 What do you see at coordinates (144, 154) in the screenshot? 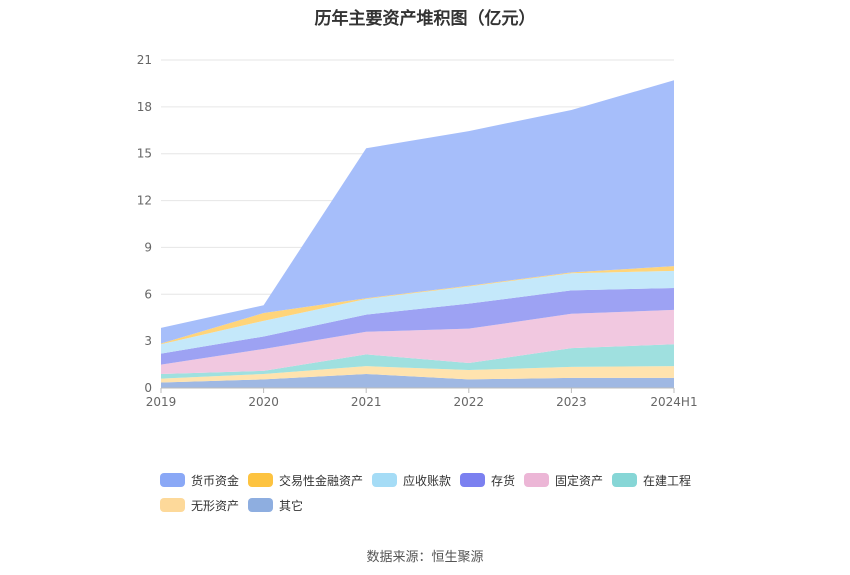
I see `y-tick-label: 15` at bounding box center [144, 154].